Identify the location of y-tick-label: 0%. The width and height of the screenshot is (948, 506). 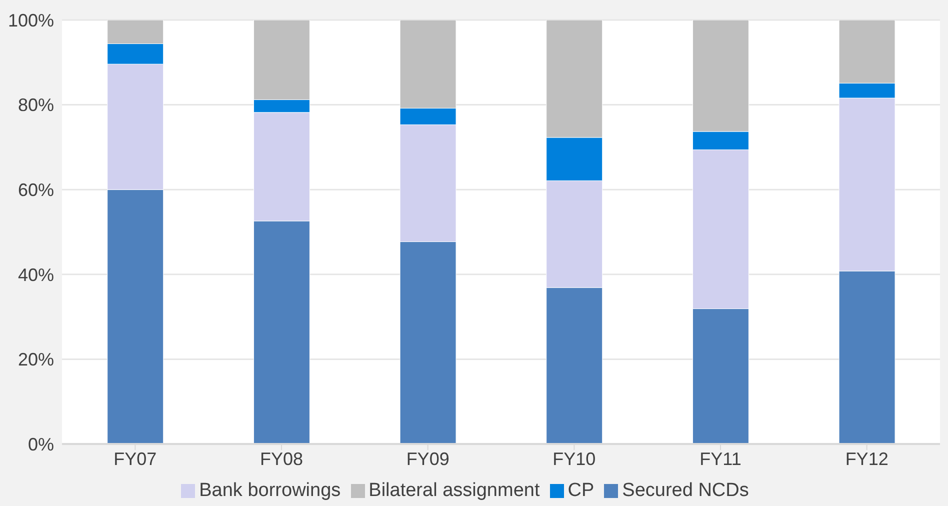
(41, 444).